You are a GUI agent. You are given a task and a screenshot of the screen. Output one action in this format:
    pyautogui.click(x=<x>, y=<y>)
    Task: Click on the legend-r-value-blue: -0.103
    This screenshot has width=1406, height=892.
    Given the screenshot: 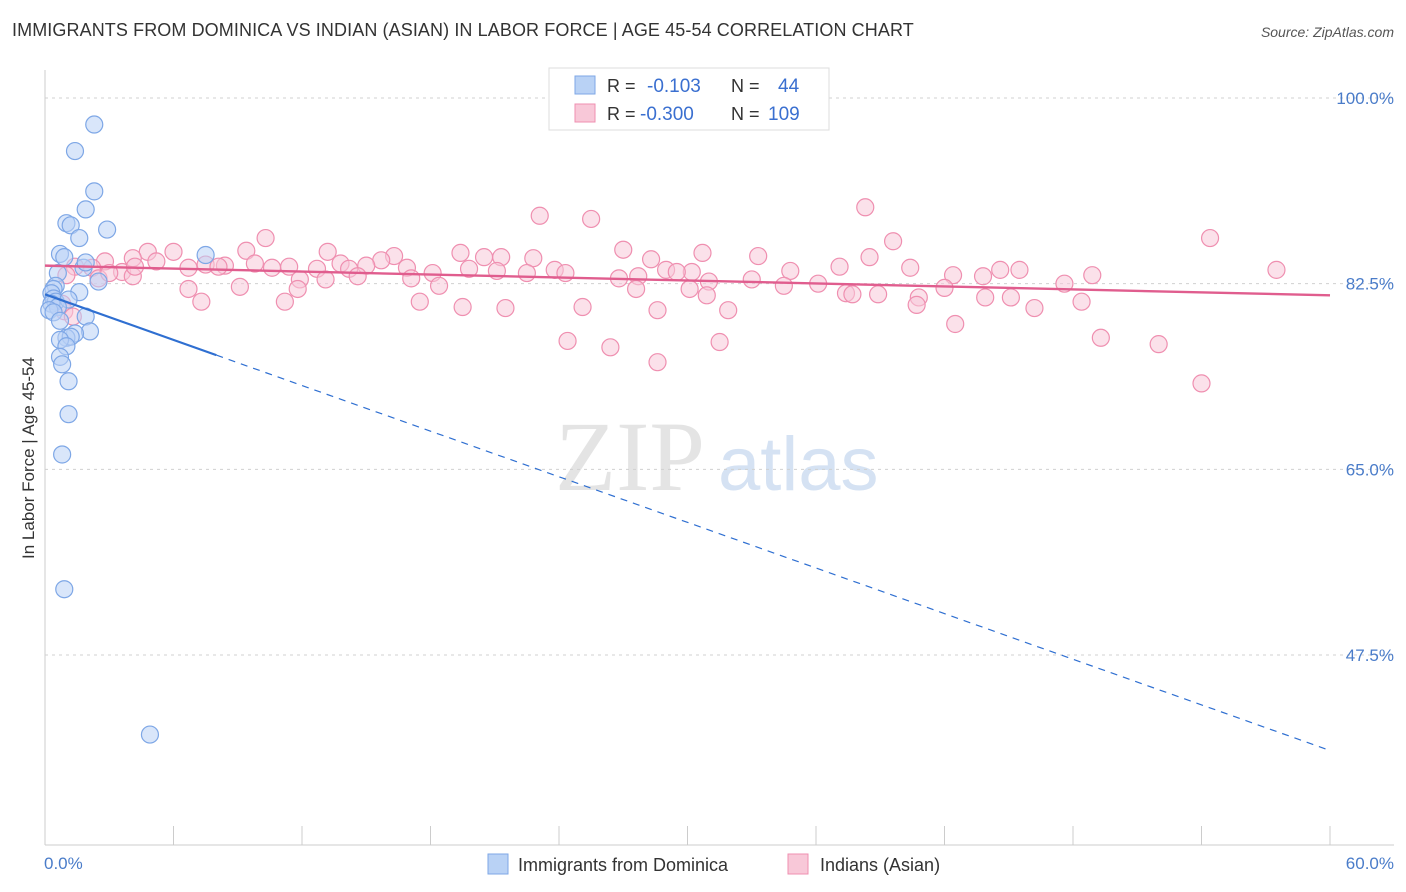 What is the action you would take?
    pyautogui.click(x=674, y=86)
    